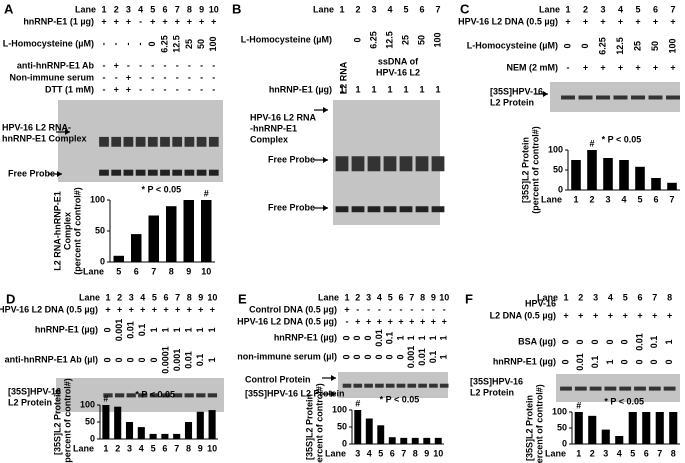 This screenshot has width=685, height=463. I want to click on row-cell: 0.01, so click(379, 338).